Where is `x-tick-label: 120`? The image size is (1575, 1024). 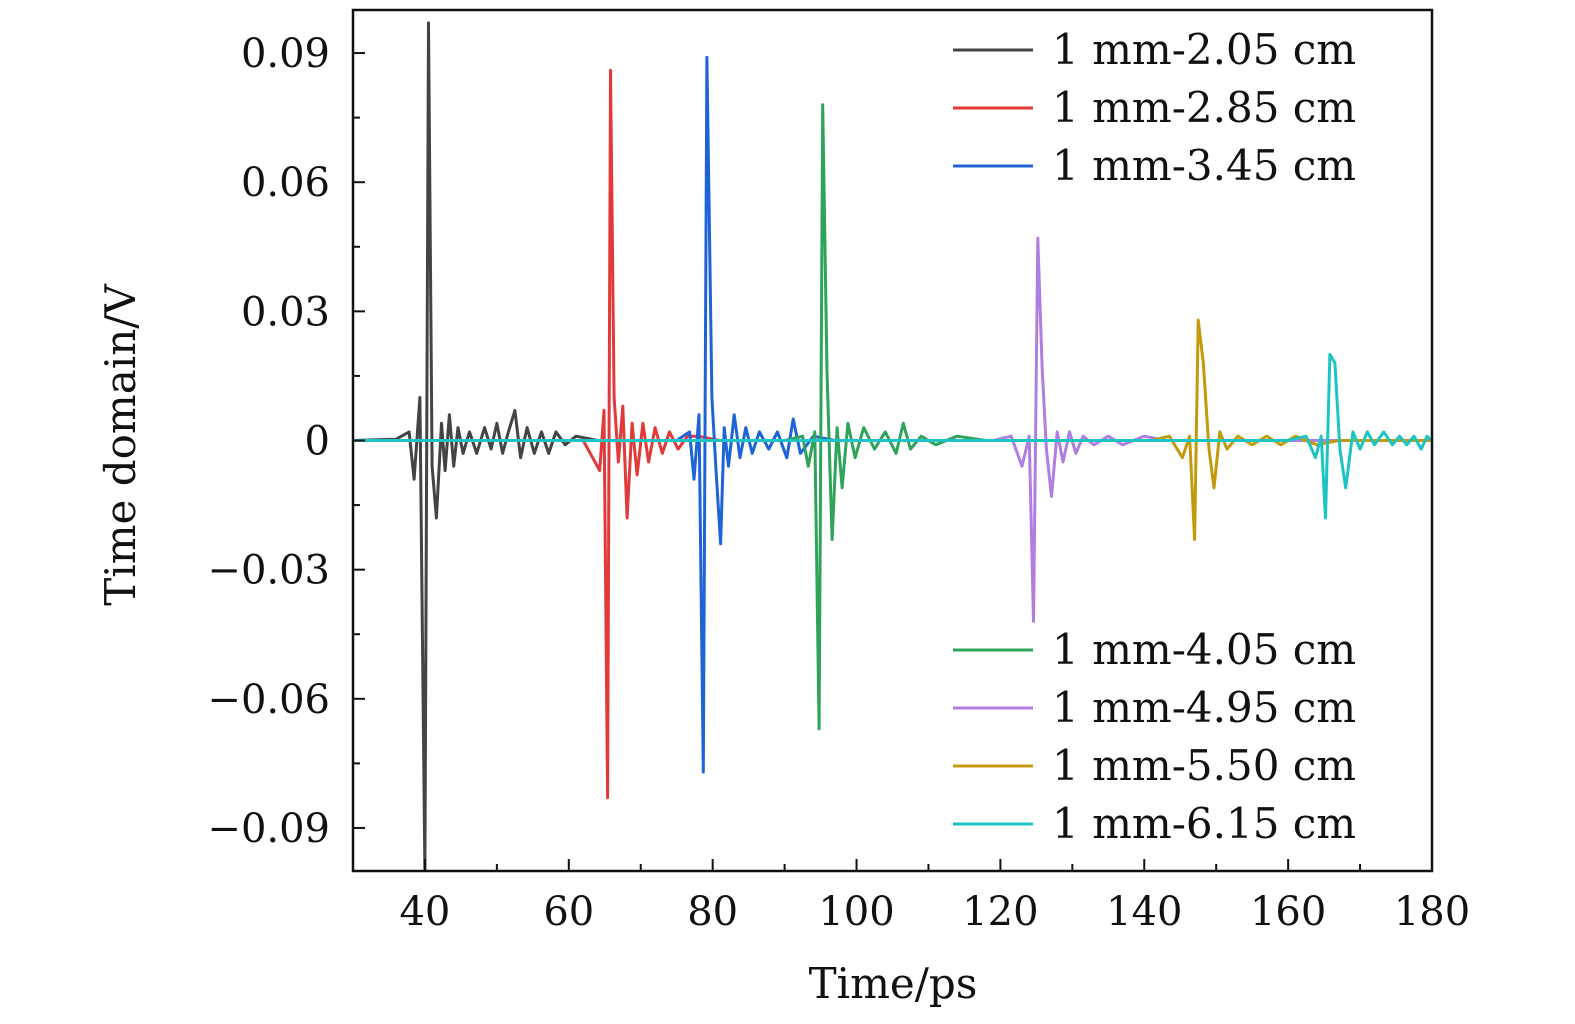
x-tick-label: 120 is located at coordinates (1000, 912).